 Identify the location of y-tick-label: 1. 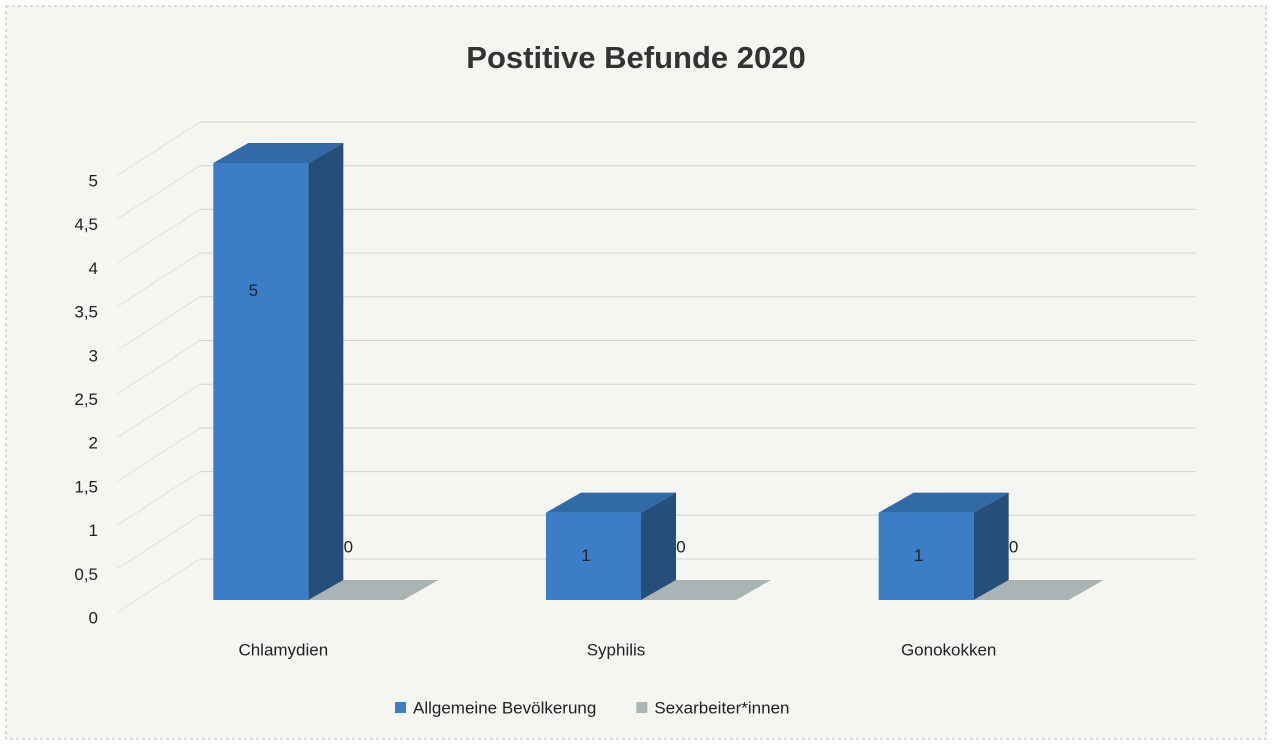
(93, 530).